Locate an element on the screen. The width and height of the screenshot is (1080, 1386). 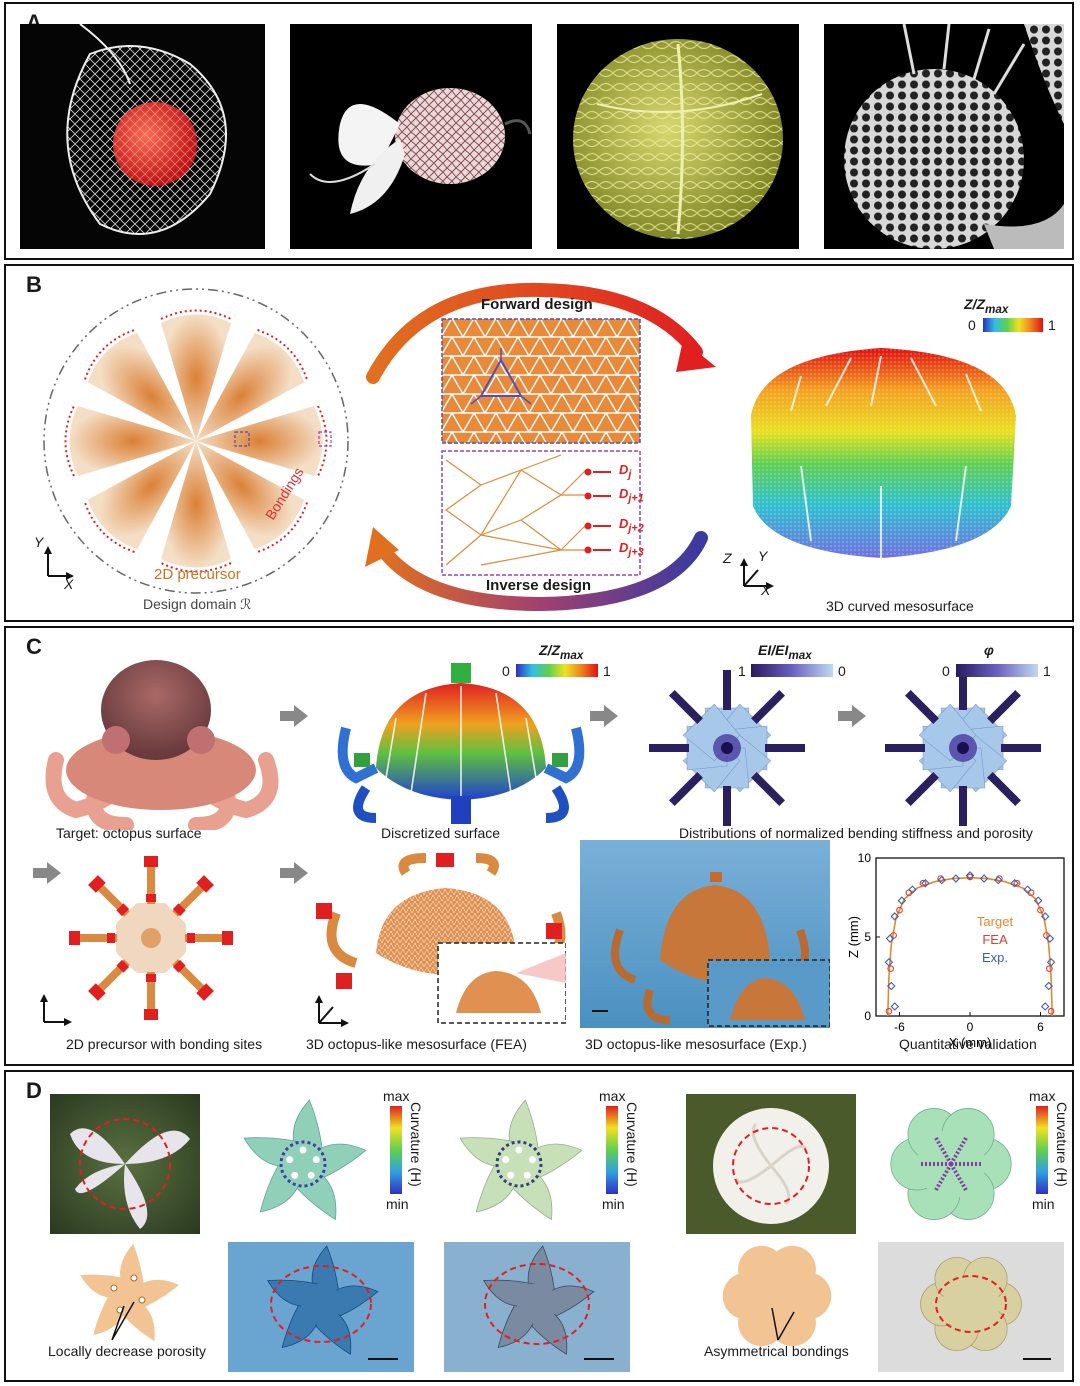
discretized-surface is located at coordinates (461, 743).